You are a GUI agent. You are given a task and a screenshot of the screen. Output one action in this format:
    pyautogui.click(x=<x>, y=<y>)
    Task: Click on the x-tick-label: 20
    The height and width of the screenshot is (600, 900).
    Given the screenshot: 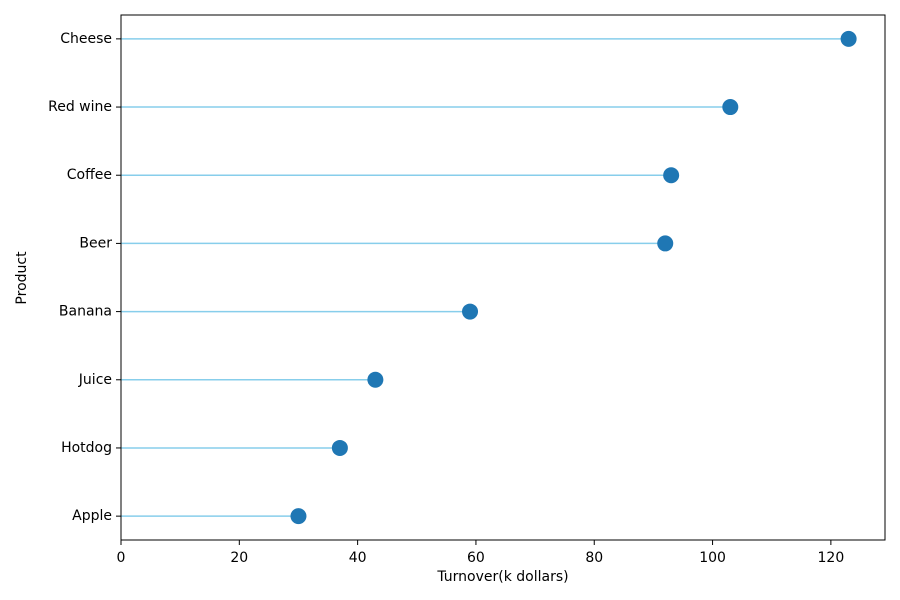 What is the action you would take?
    pyautogui.click(x=239, y=558)
    